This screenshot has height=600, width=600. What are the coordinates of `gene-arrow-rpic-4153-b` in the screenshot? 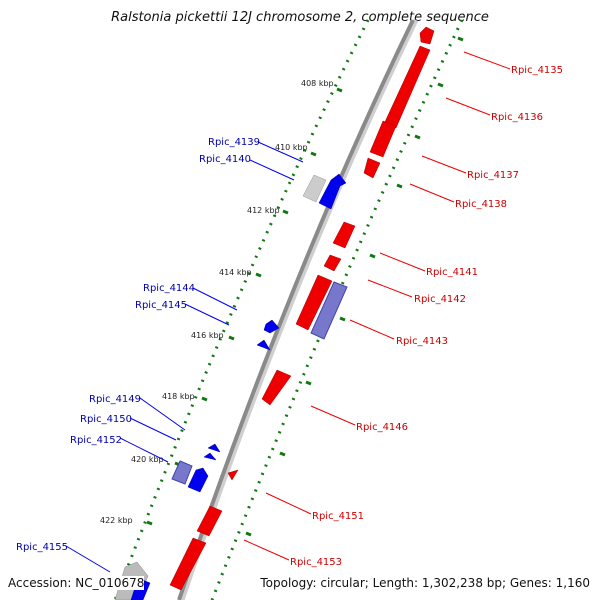 It's located at (188, 564).